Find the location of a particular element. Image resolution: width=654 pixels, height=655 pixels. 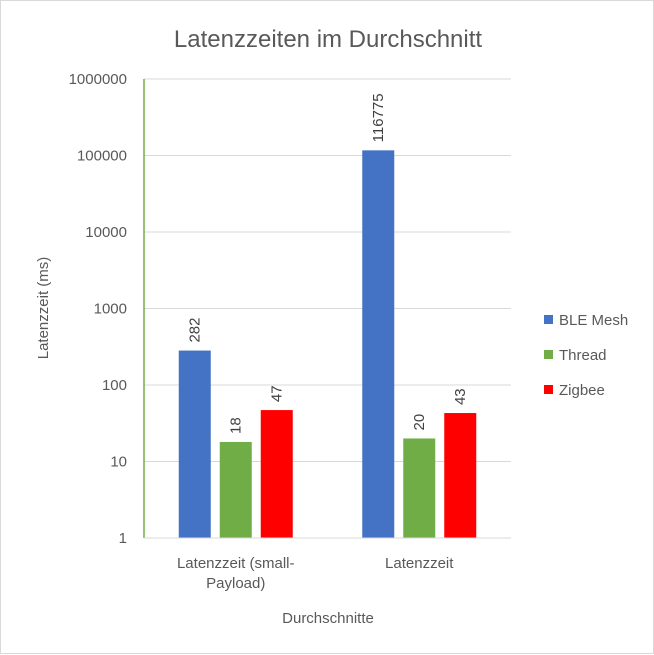

data-label: 18 is located at coordinates (236, 425).